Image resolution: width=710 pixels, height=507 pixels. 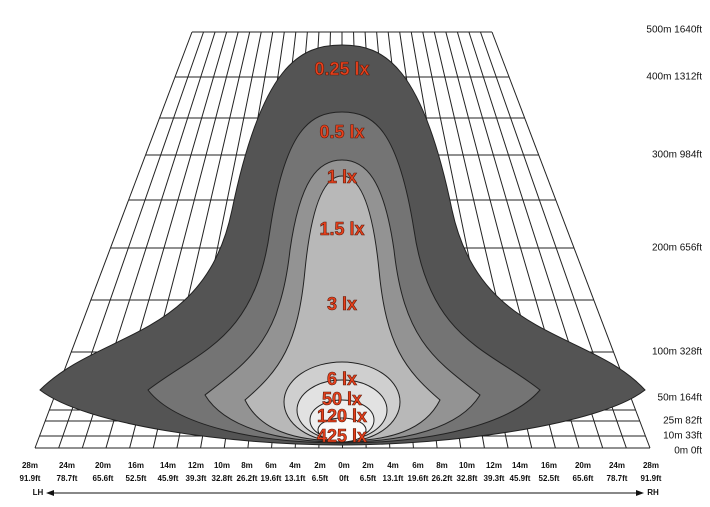 I want to click on left-label: LH, so click(x=38, y=492).